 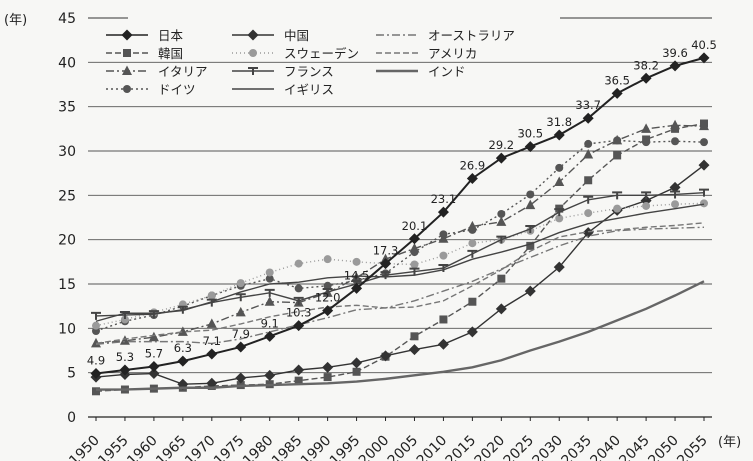 I want to click on data-label-1990: 12.0, so click(x=328, y=298).